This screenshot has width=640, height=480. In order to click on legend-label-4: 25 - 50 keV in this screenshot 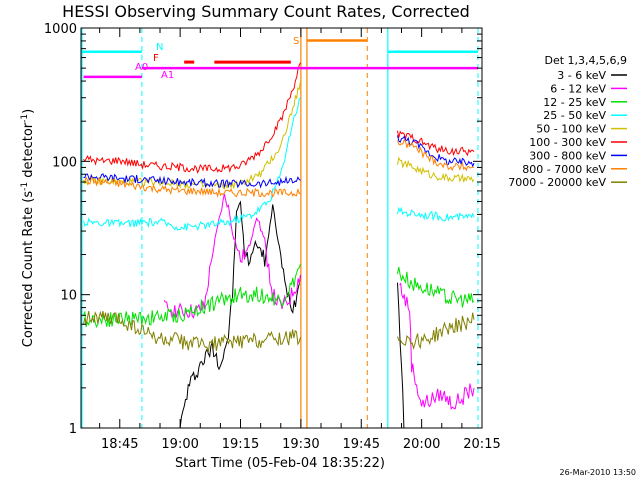, I will do `click(574, 115)`.